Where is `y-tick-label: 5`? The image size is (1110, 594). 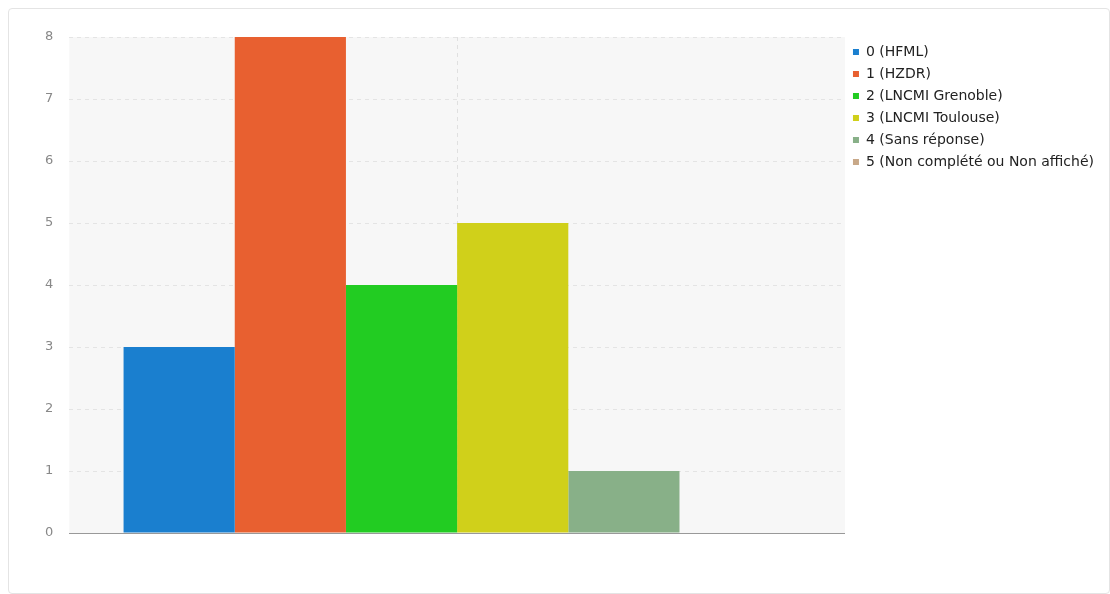 y-tick-label: 5 is located at coordinates (49, 222).